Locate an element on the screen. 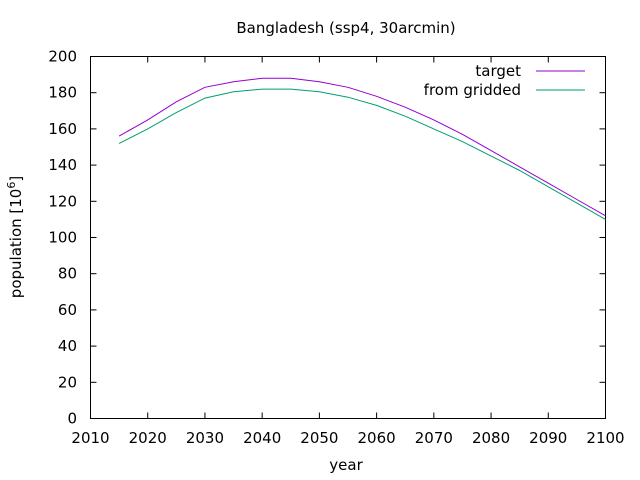  x-tick-label: 2060 is located at coordinates (377, 438).